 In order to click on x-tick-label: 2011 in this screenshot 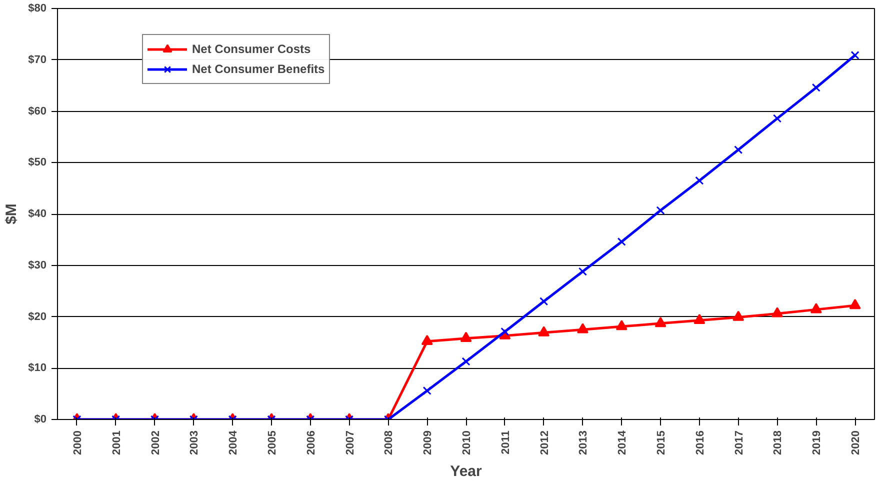, I will do `click(506, 442)`.